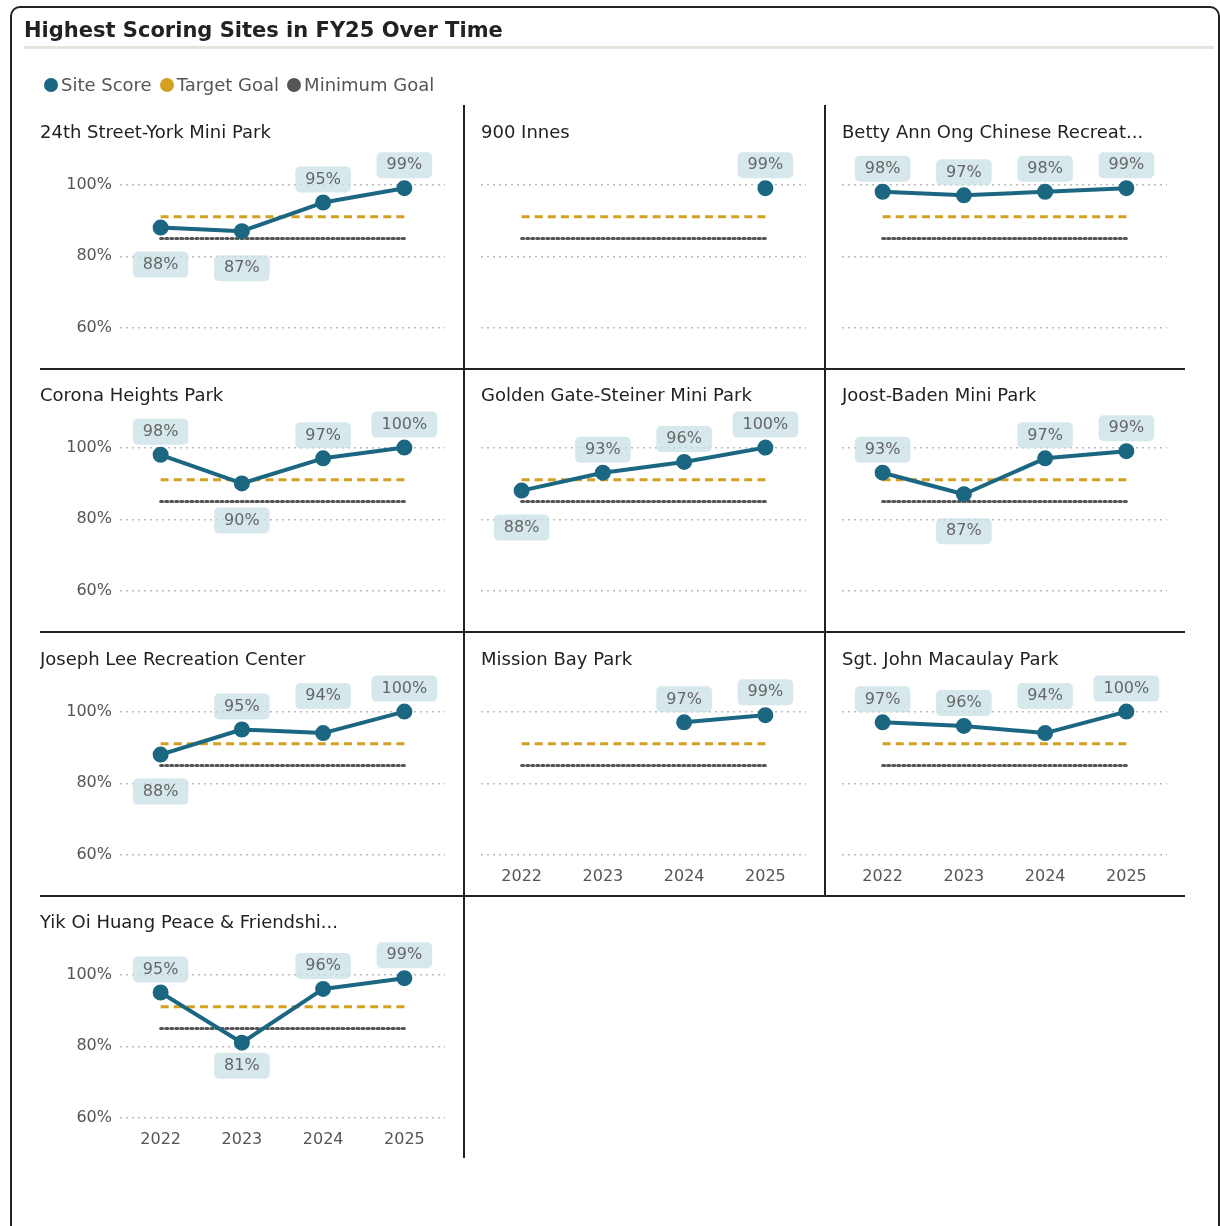  What do you see at coordinates (242, 519) in the screenshot?
I see `data-label: 90%` at bounding box center [242, 519].